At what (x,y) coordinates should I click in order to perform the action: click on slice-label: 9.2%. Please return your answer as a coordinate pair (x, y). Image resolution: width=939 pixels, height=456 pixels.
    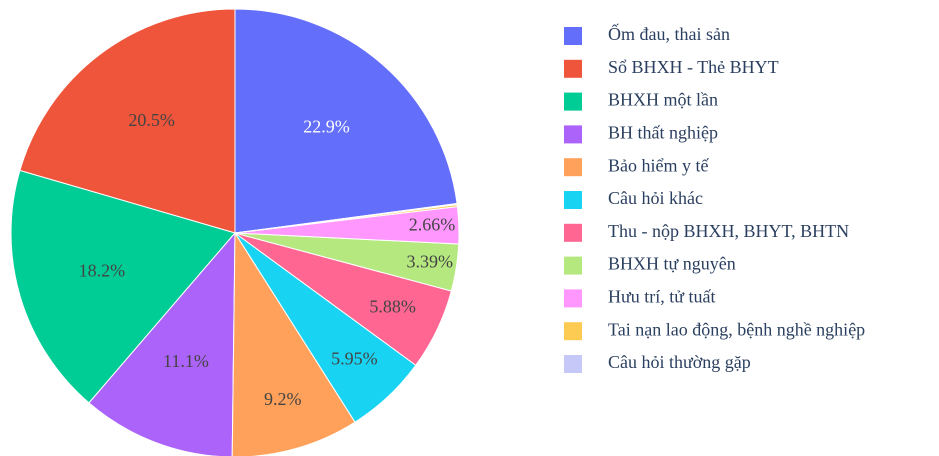
    Looking at the image, I should click on (283, 399).